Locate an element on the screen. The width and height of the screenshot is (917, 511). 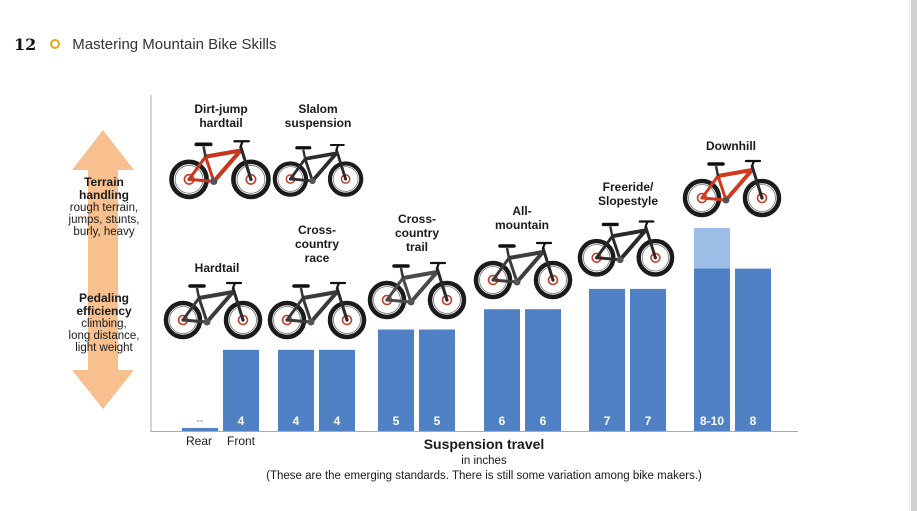
hardtail-rear-bar is located at coordinates (200, 429).